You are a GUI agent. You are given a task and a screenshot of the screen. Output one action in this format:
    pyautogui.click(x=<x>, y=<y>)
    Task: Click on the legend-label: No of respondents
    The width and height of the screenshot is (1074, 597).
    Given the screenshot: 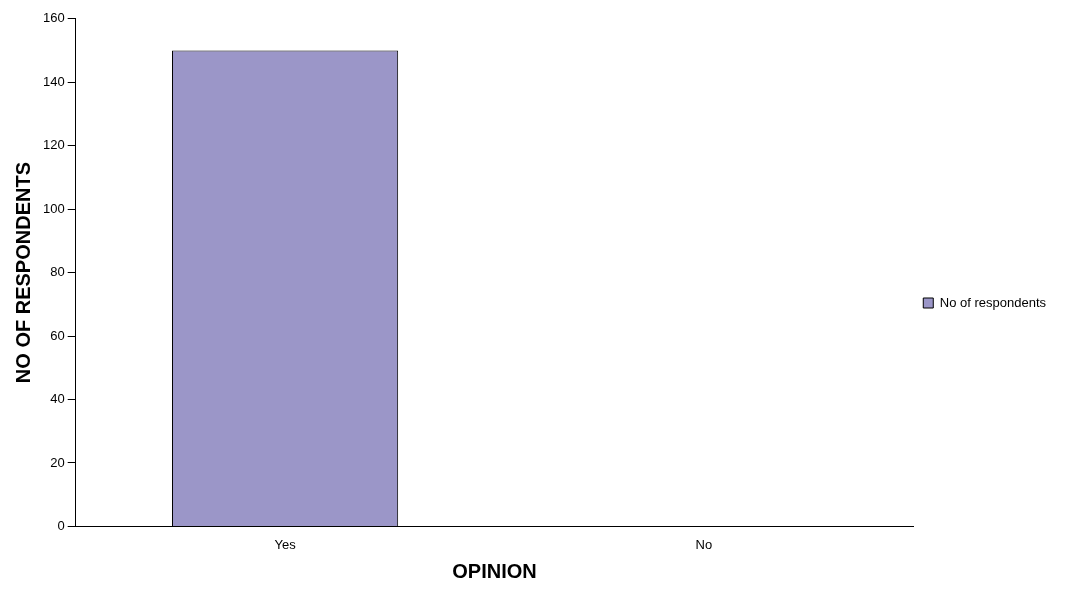 What is the action you would take?
    pyautogui.click(x=993, y=302)
    